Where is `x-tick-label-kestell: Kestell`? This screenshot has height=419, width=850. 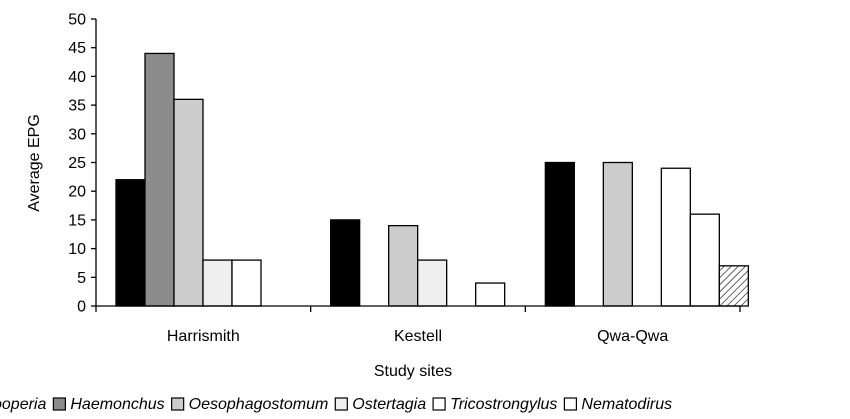 x-tick-label-kestell: Kestell is located at coordinates (418, 336).